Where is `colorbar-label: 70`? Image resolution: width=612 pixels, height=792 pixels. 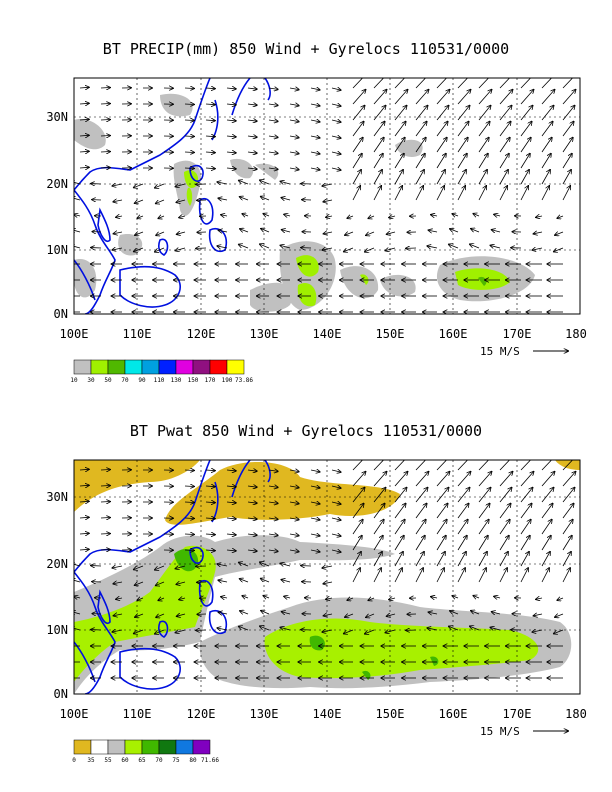 colorbar-label: 70 is located at coordinates (159, 760).